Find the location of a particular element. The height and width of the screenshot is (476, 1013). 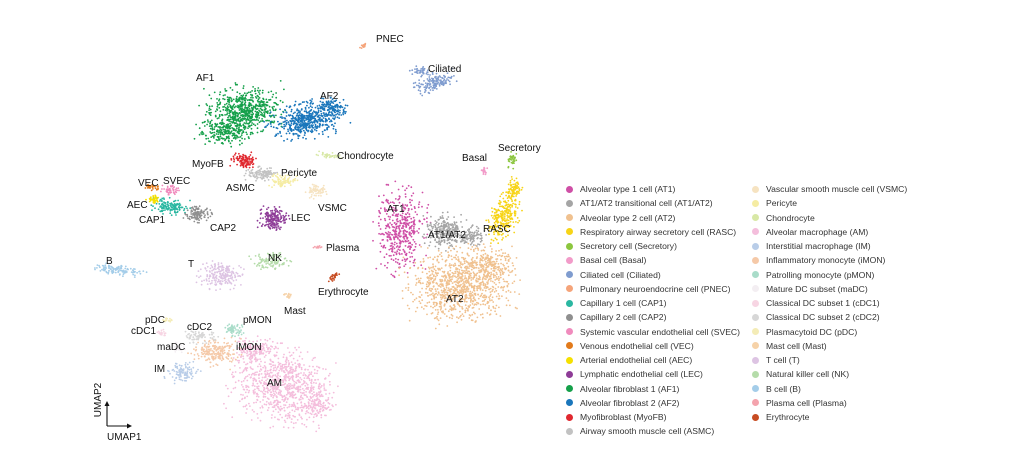

cluster-at1 is located at coordinates (402, 229).